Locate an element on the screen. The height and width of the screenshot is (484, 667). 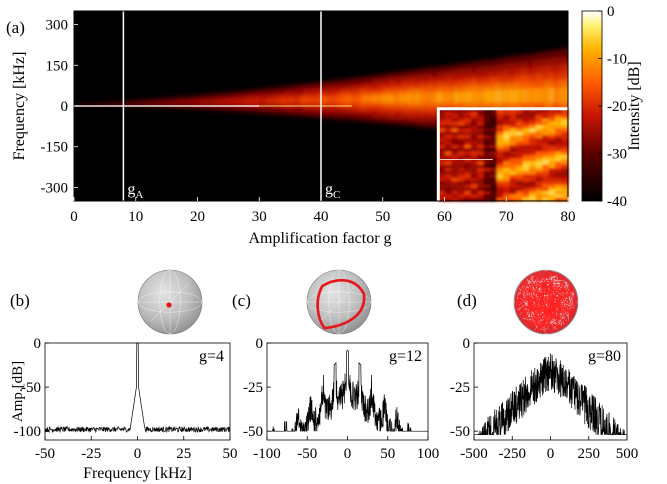
panel-label: (d) is located at coordinates (467, 300).